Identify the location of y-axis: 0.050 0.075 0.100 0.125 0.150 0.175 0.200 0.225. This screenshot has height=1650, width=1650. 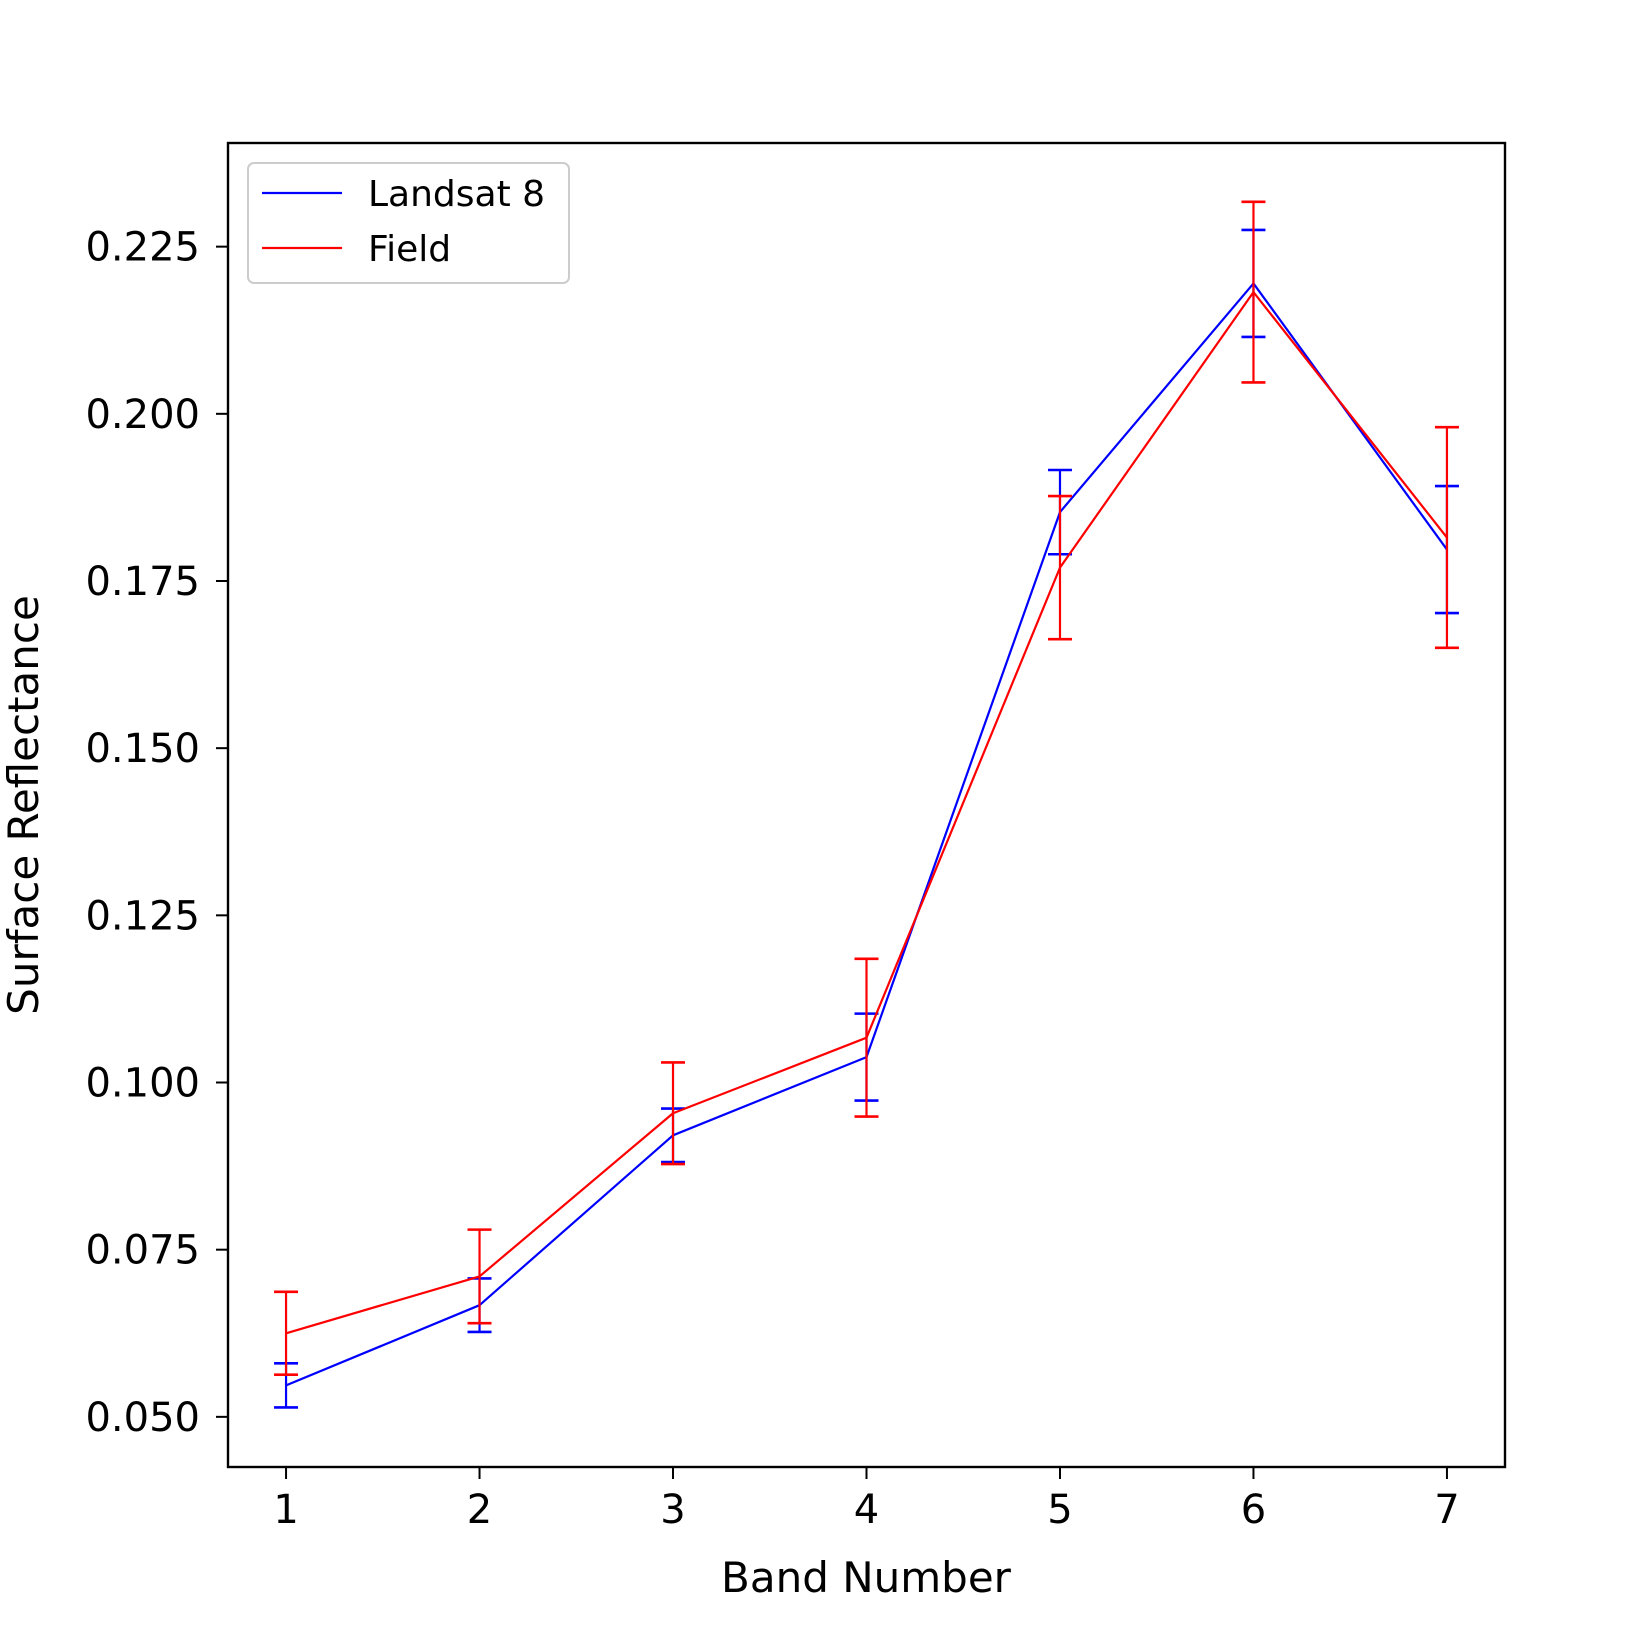
(156, 833).